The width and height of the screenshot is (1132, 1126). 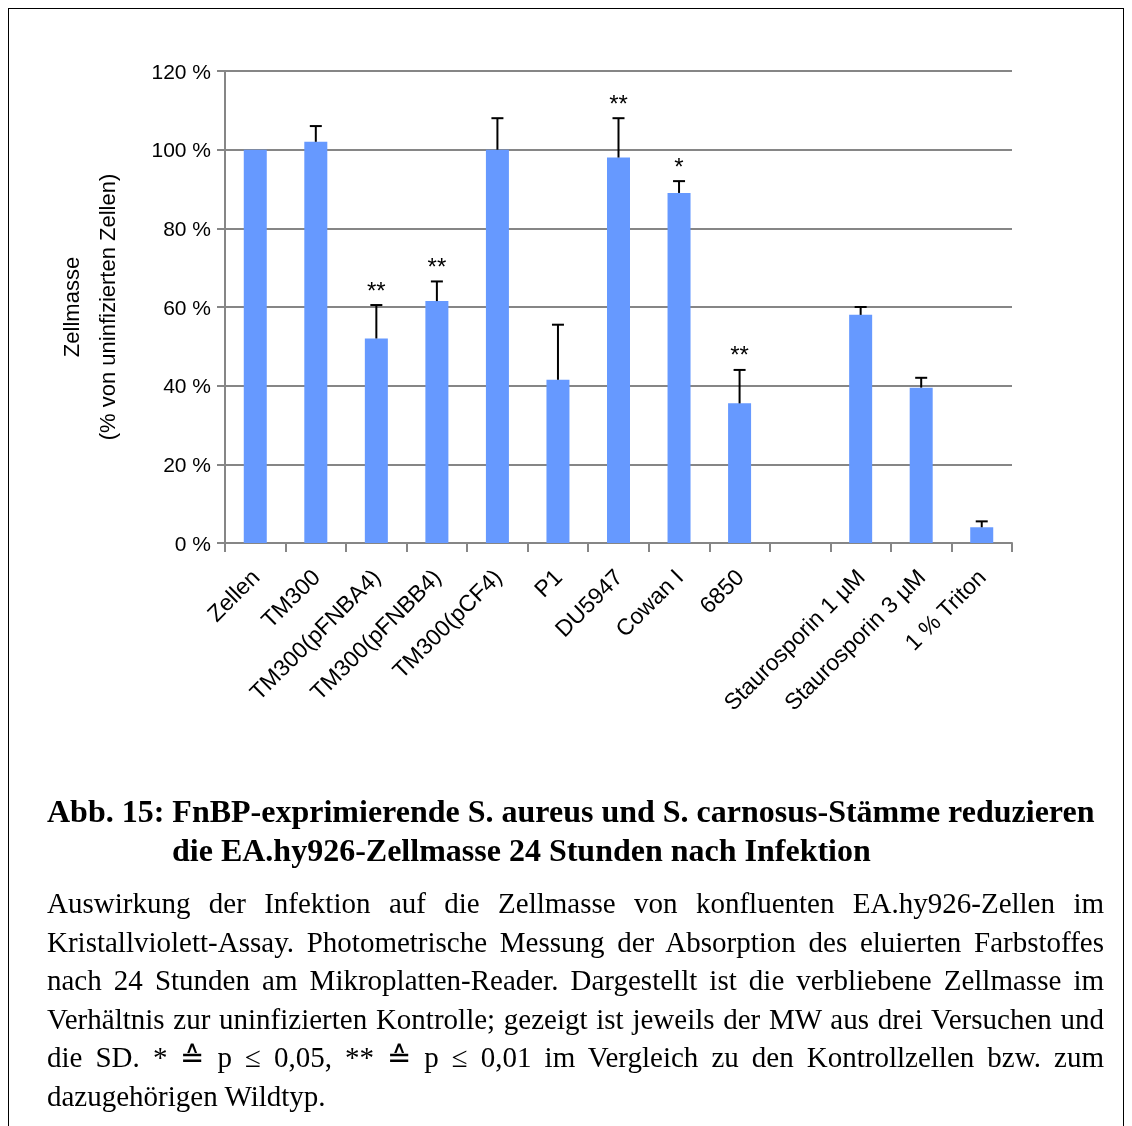 I want to click on y-axis-title: Zellmasse (% von uninfizierten Zellen), so click(x=89, y=307).